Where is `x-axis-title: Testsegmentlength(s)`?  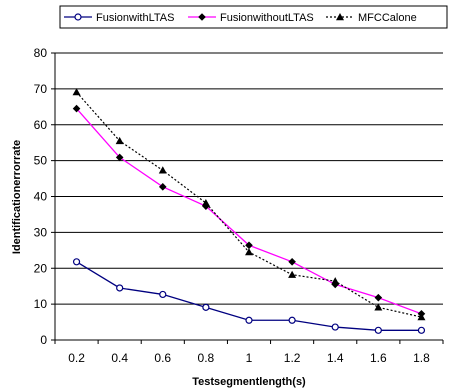 x-axis-title: Testsegmentlength(s) is located at coordinates (249, 382).